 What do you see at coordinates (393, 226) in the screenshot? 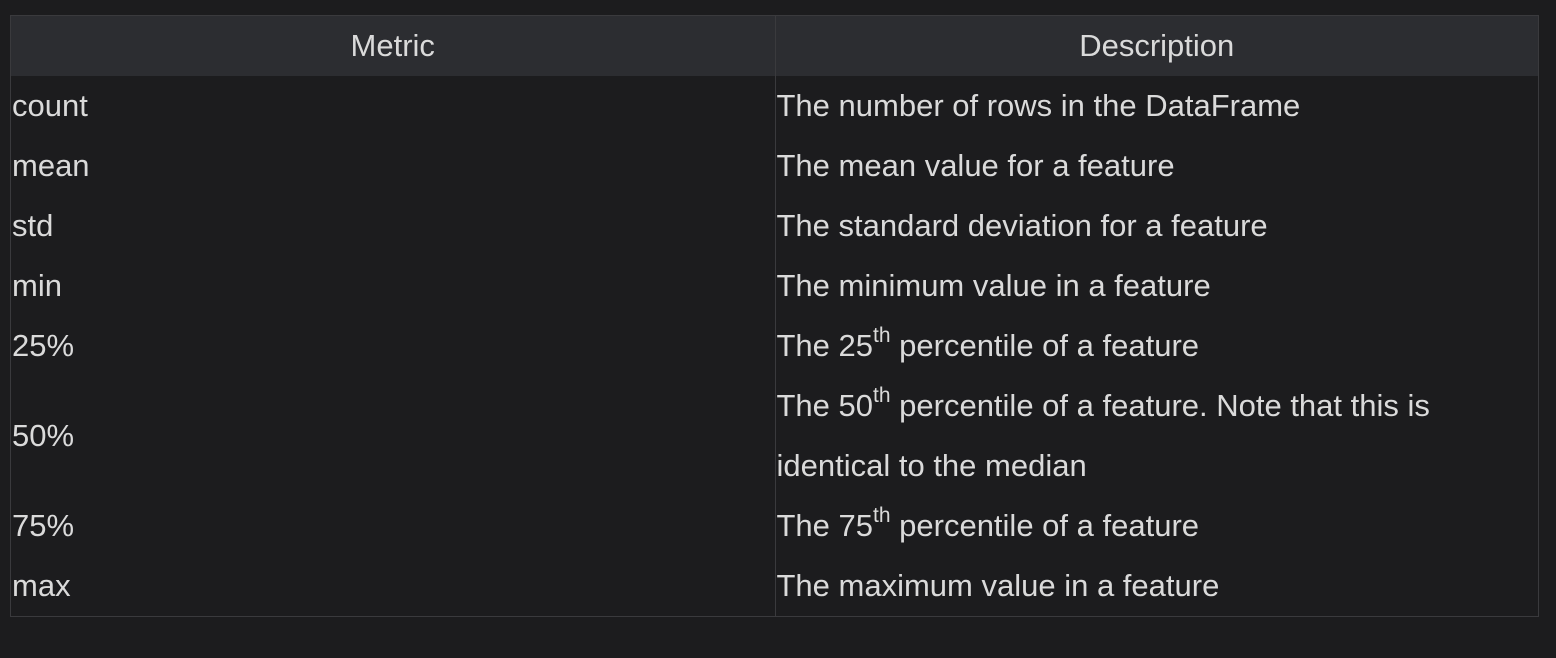
I see `metric-cell: std` at bounding box center [393, 226].